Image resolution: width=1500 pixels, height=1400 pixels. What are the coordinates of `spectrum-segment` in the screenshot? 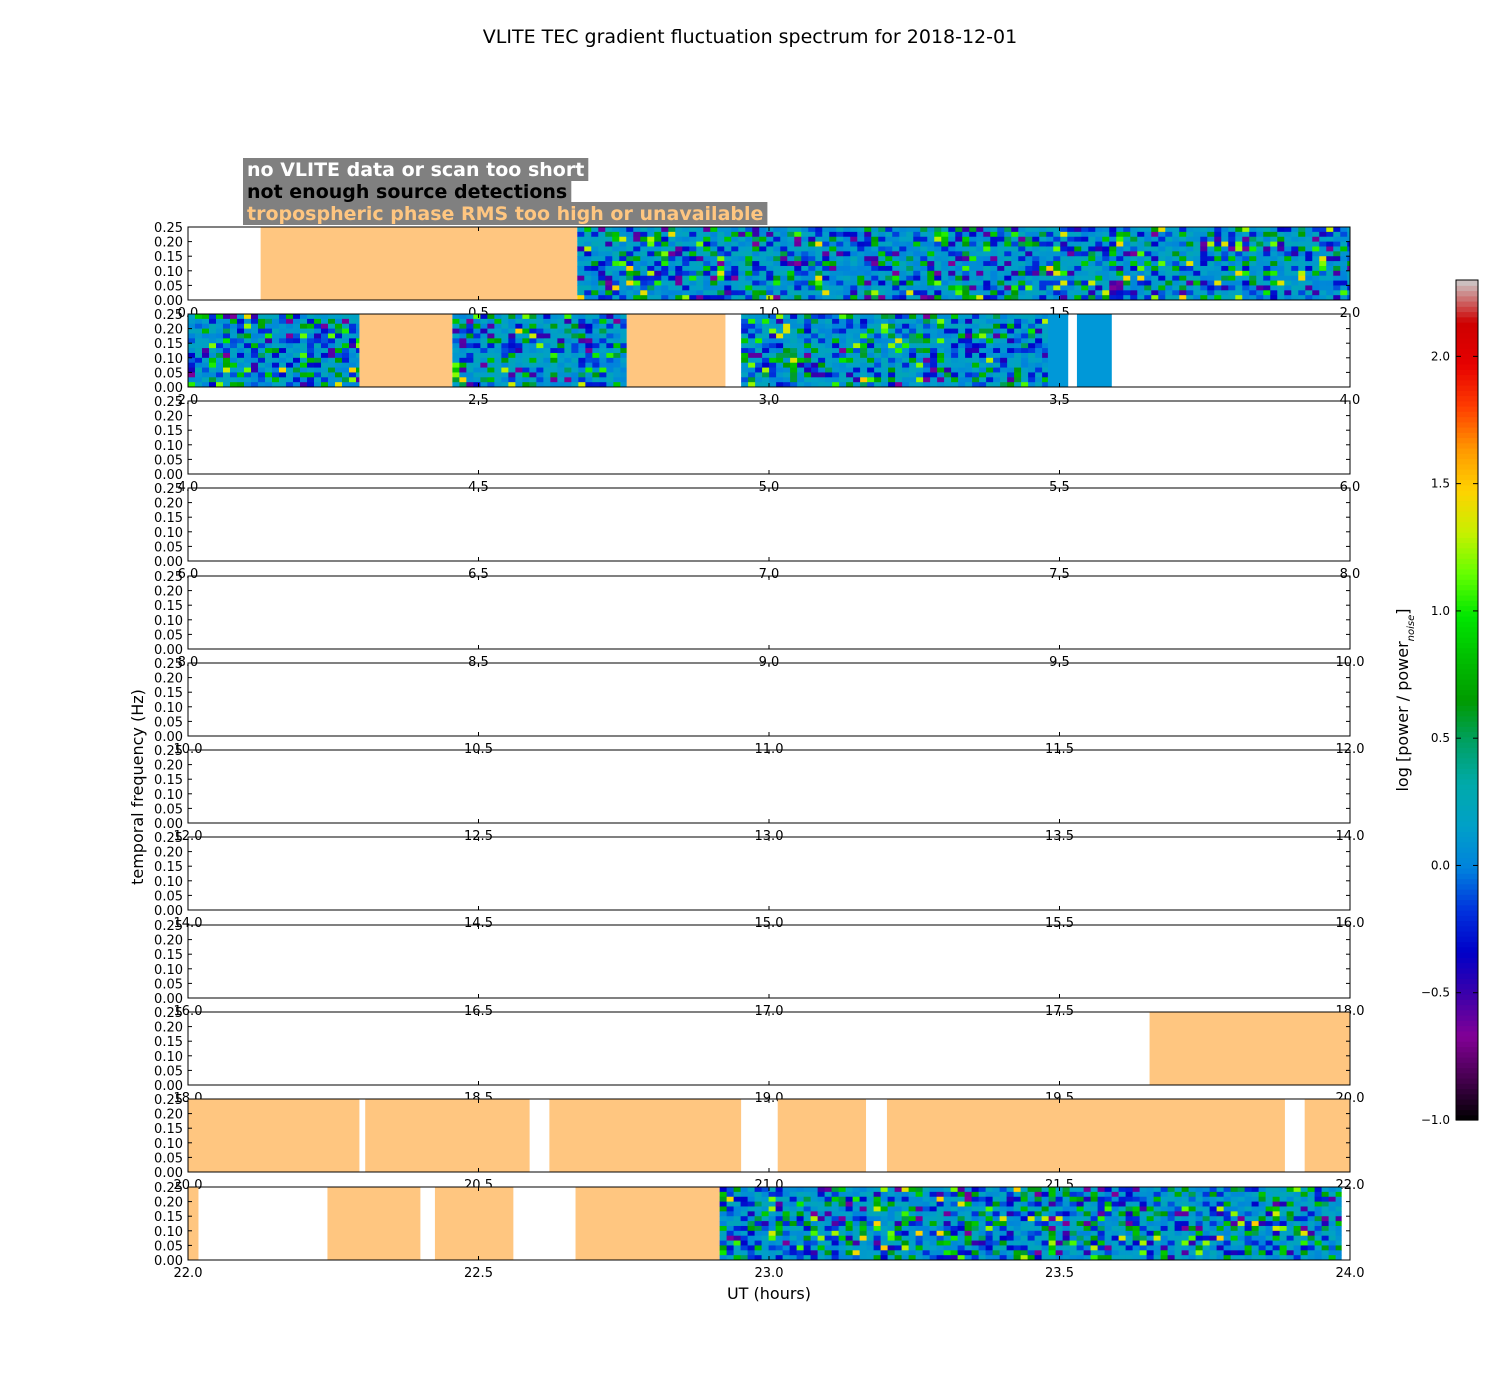 It's located at (895, 351).